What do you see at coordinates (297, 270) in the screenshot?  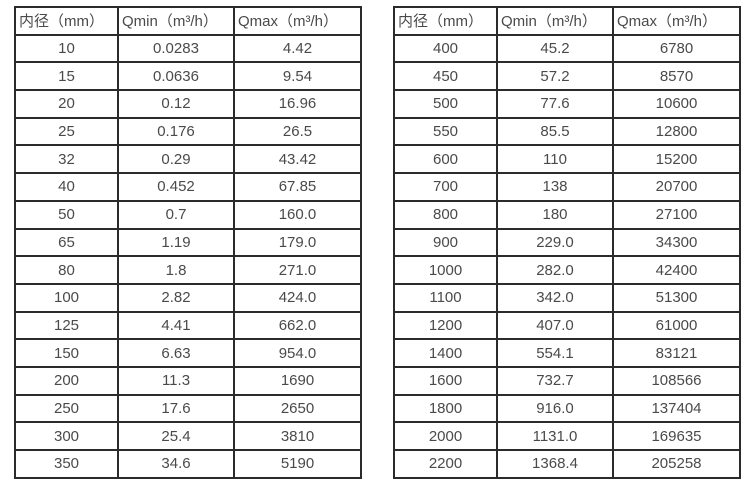 I see `table-cell: 271.0` at bounding box center [297, 270].